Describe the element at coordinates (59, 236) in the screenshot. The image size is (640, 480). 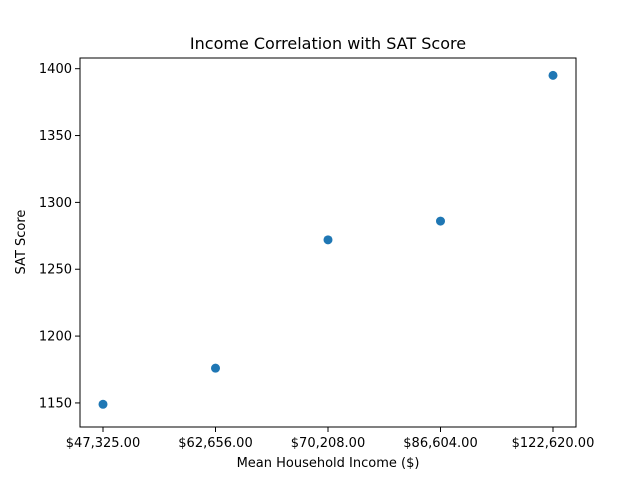
I see `y-ticks-layer: 1150 1200 1250 1300 1350 1400` at that location.